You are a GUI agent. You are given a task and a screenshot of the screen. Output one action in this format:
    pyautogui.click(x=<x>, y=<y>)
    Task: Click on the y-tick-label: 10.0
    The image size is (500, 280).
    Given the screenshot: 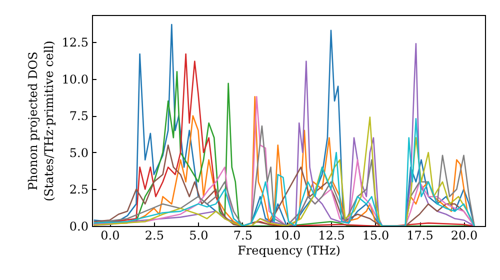 What is the action you would take?
    pyautogui.click(x=75, y=79)
    